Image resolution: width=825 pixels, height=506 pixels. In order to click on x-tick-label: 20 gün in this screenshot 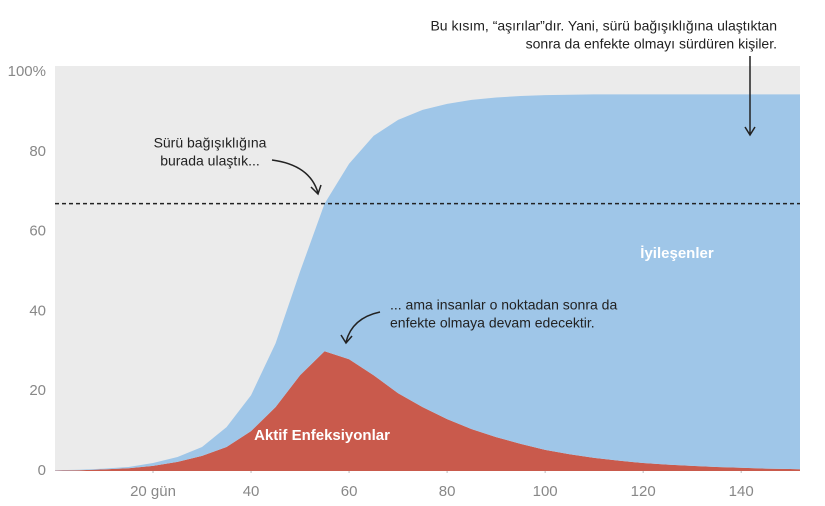, I will do `click(153, 491)`.